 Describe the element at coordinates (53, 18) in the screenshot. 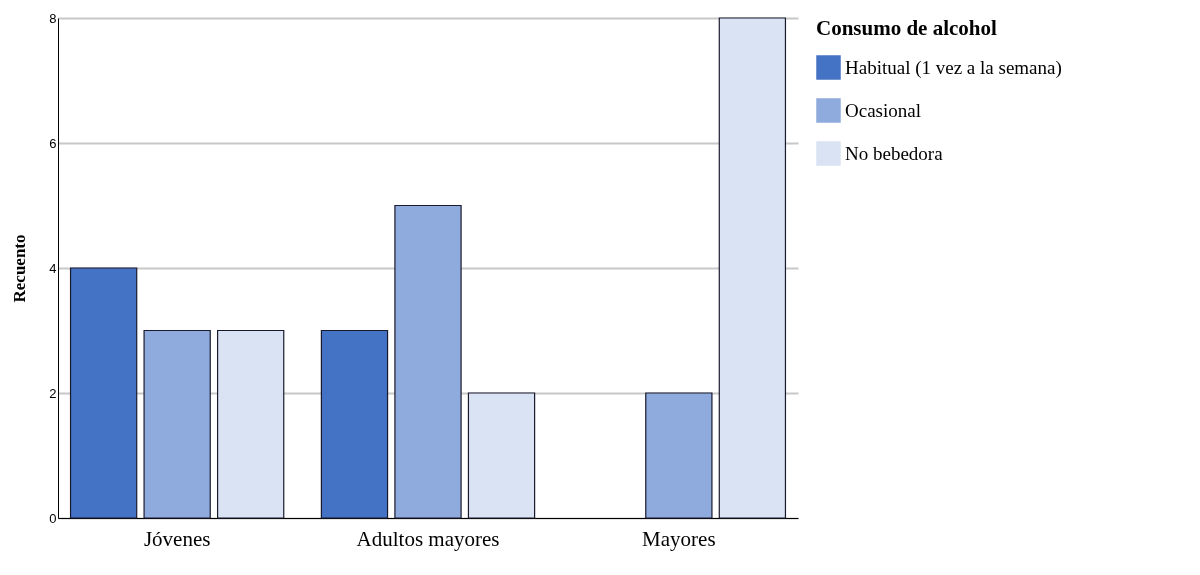

I see `y-tick-label: 8` at that location.